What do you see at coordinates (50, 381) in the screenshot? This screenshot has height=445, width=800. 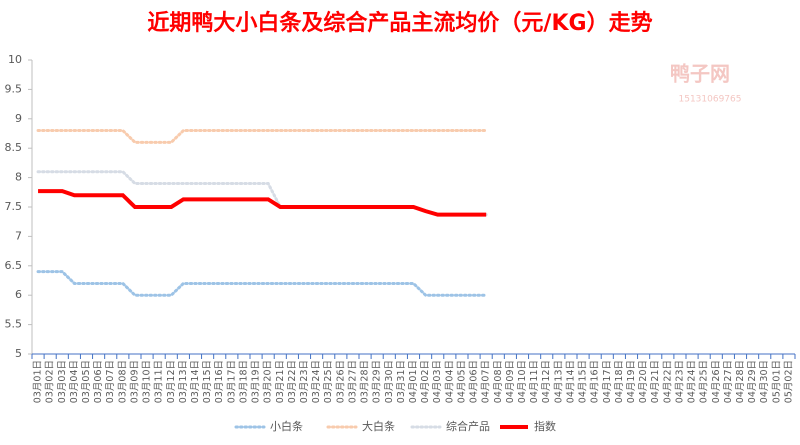 I see `x-tick-label: 03月02日` at bounding box center [50, 381].